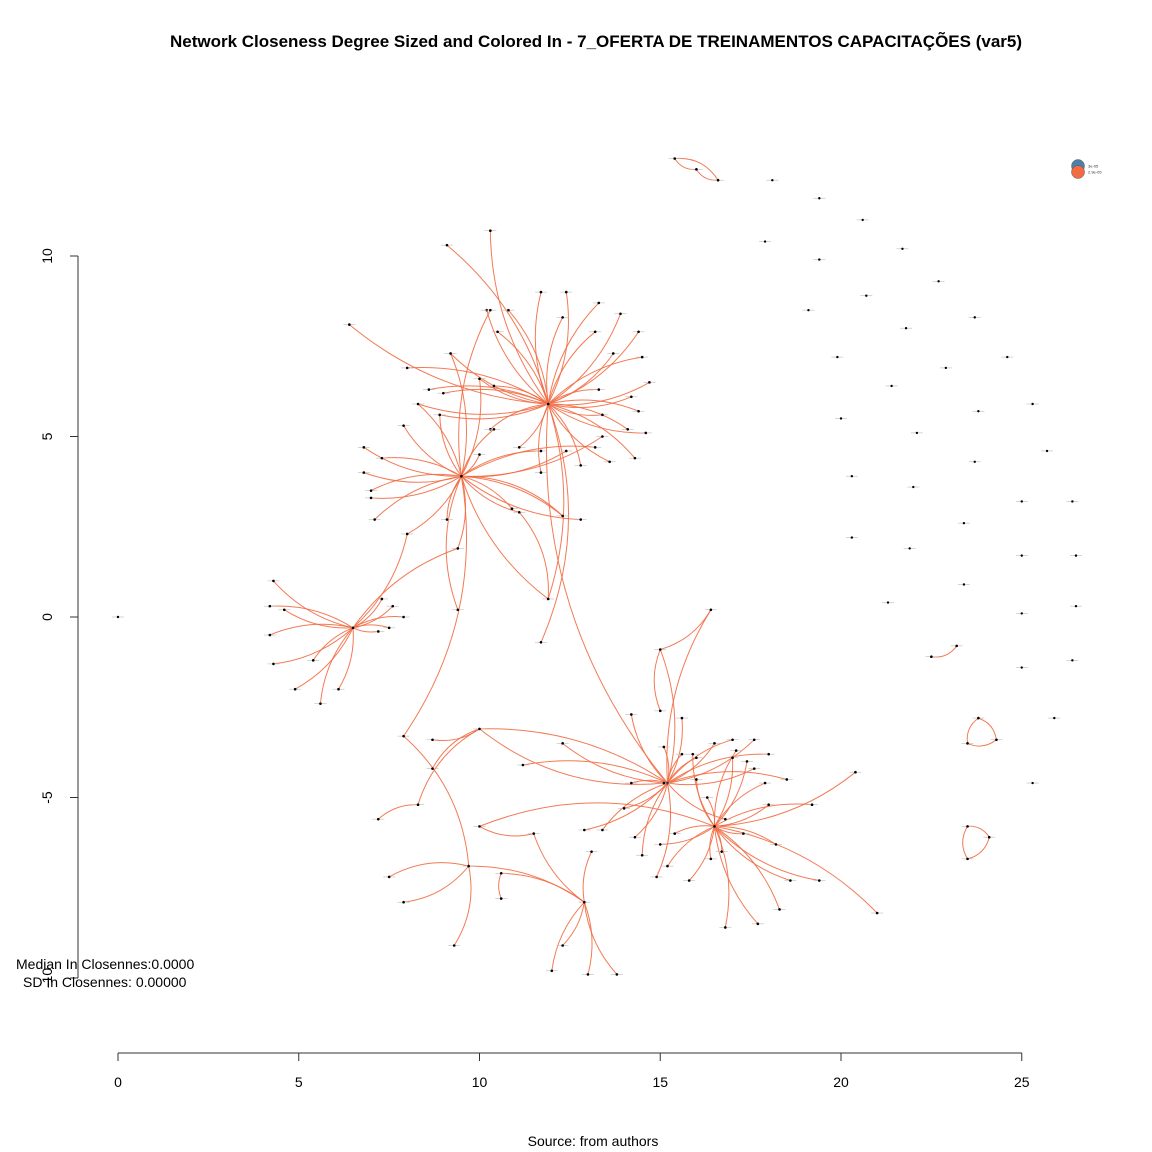 This screenshot has width=1152, height=1152. I want to click on y-tick-label: -10, so click(47, 978).